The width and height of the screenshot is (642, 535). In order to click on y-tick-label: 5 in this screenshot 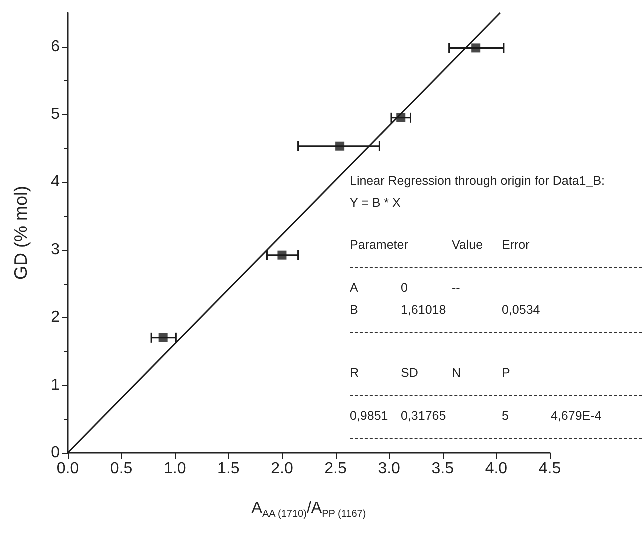, I will do `click(55, 115)`.